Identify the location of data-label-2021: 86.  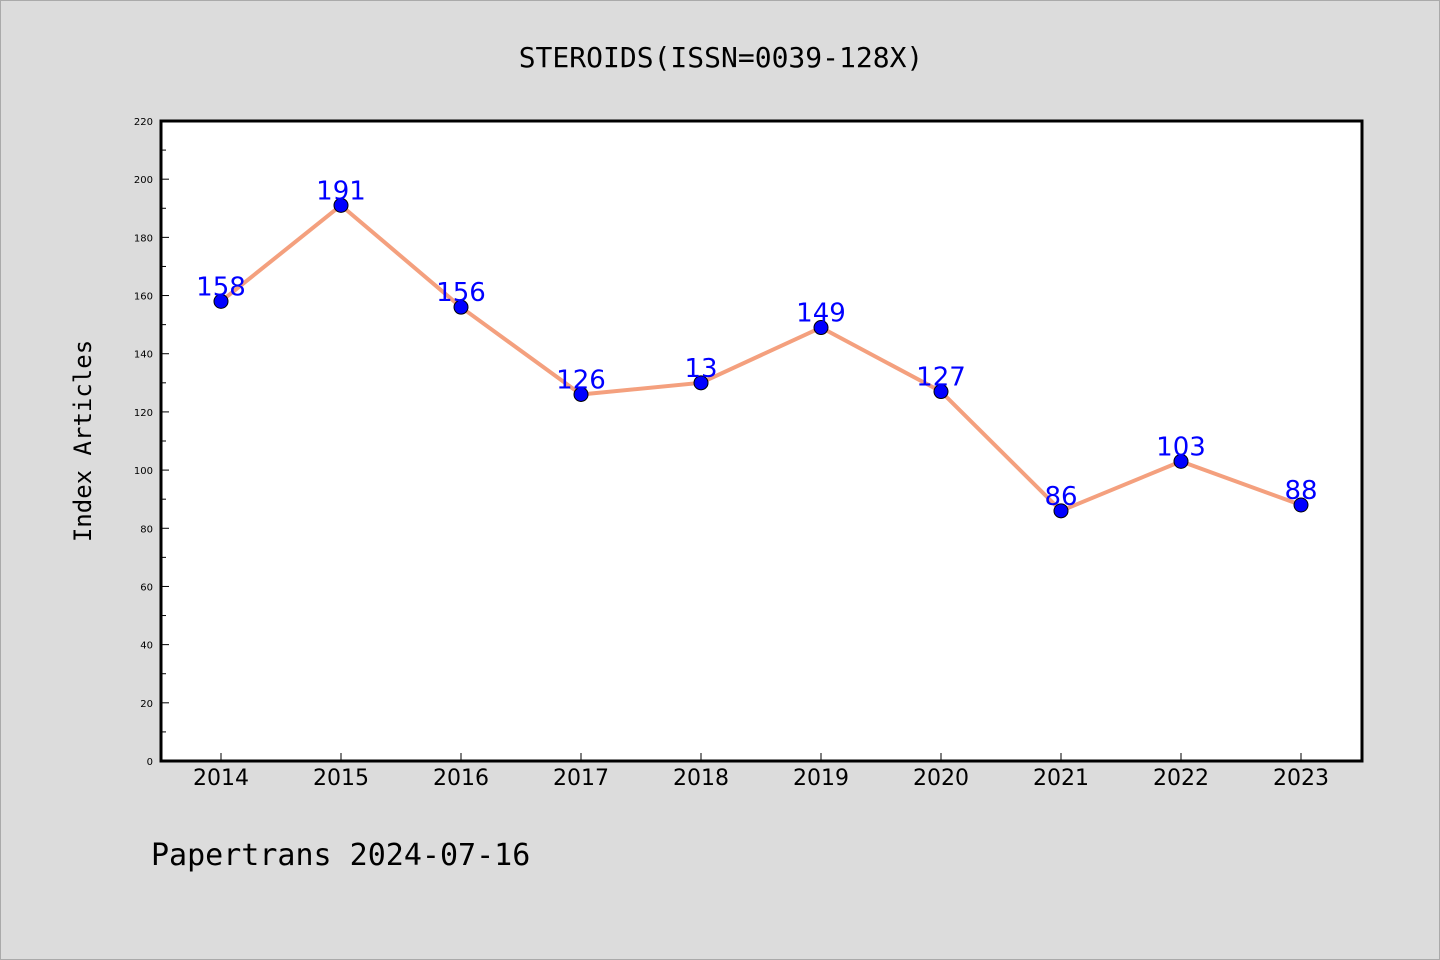
(1060, 497).